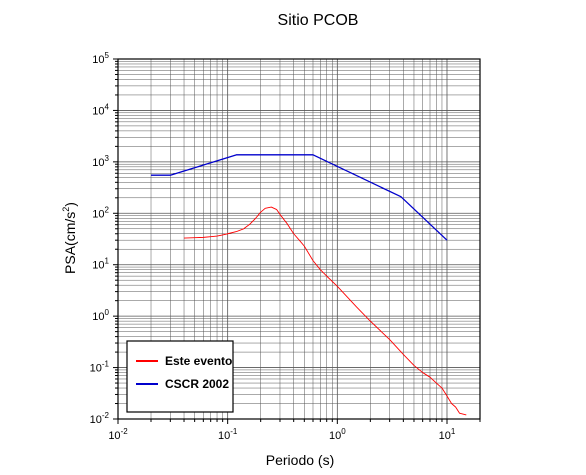 The image size is (586, 475). What do you see at coordinates (198, 361) in the screenshot?
I see `legend-label-este-evento: Este evento` at bounding box center [198, 361].